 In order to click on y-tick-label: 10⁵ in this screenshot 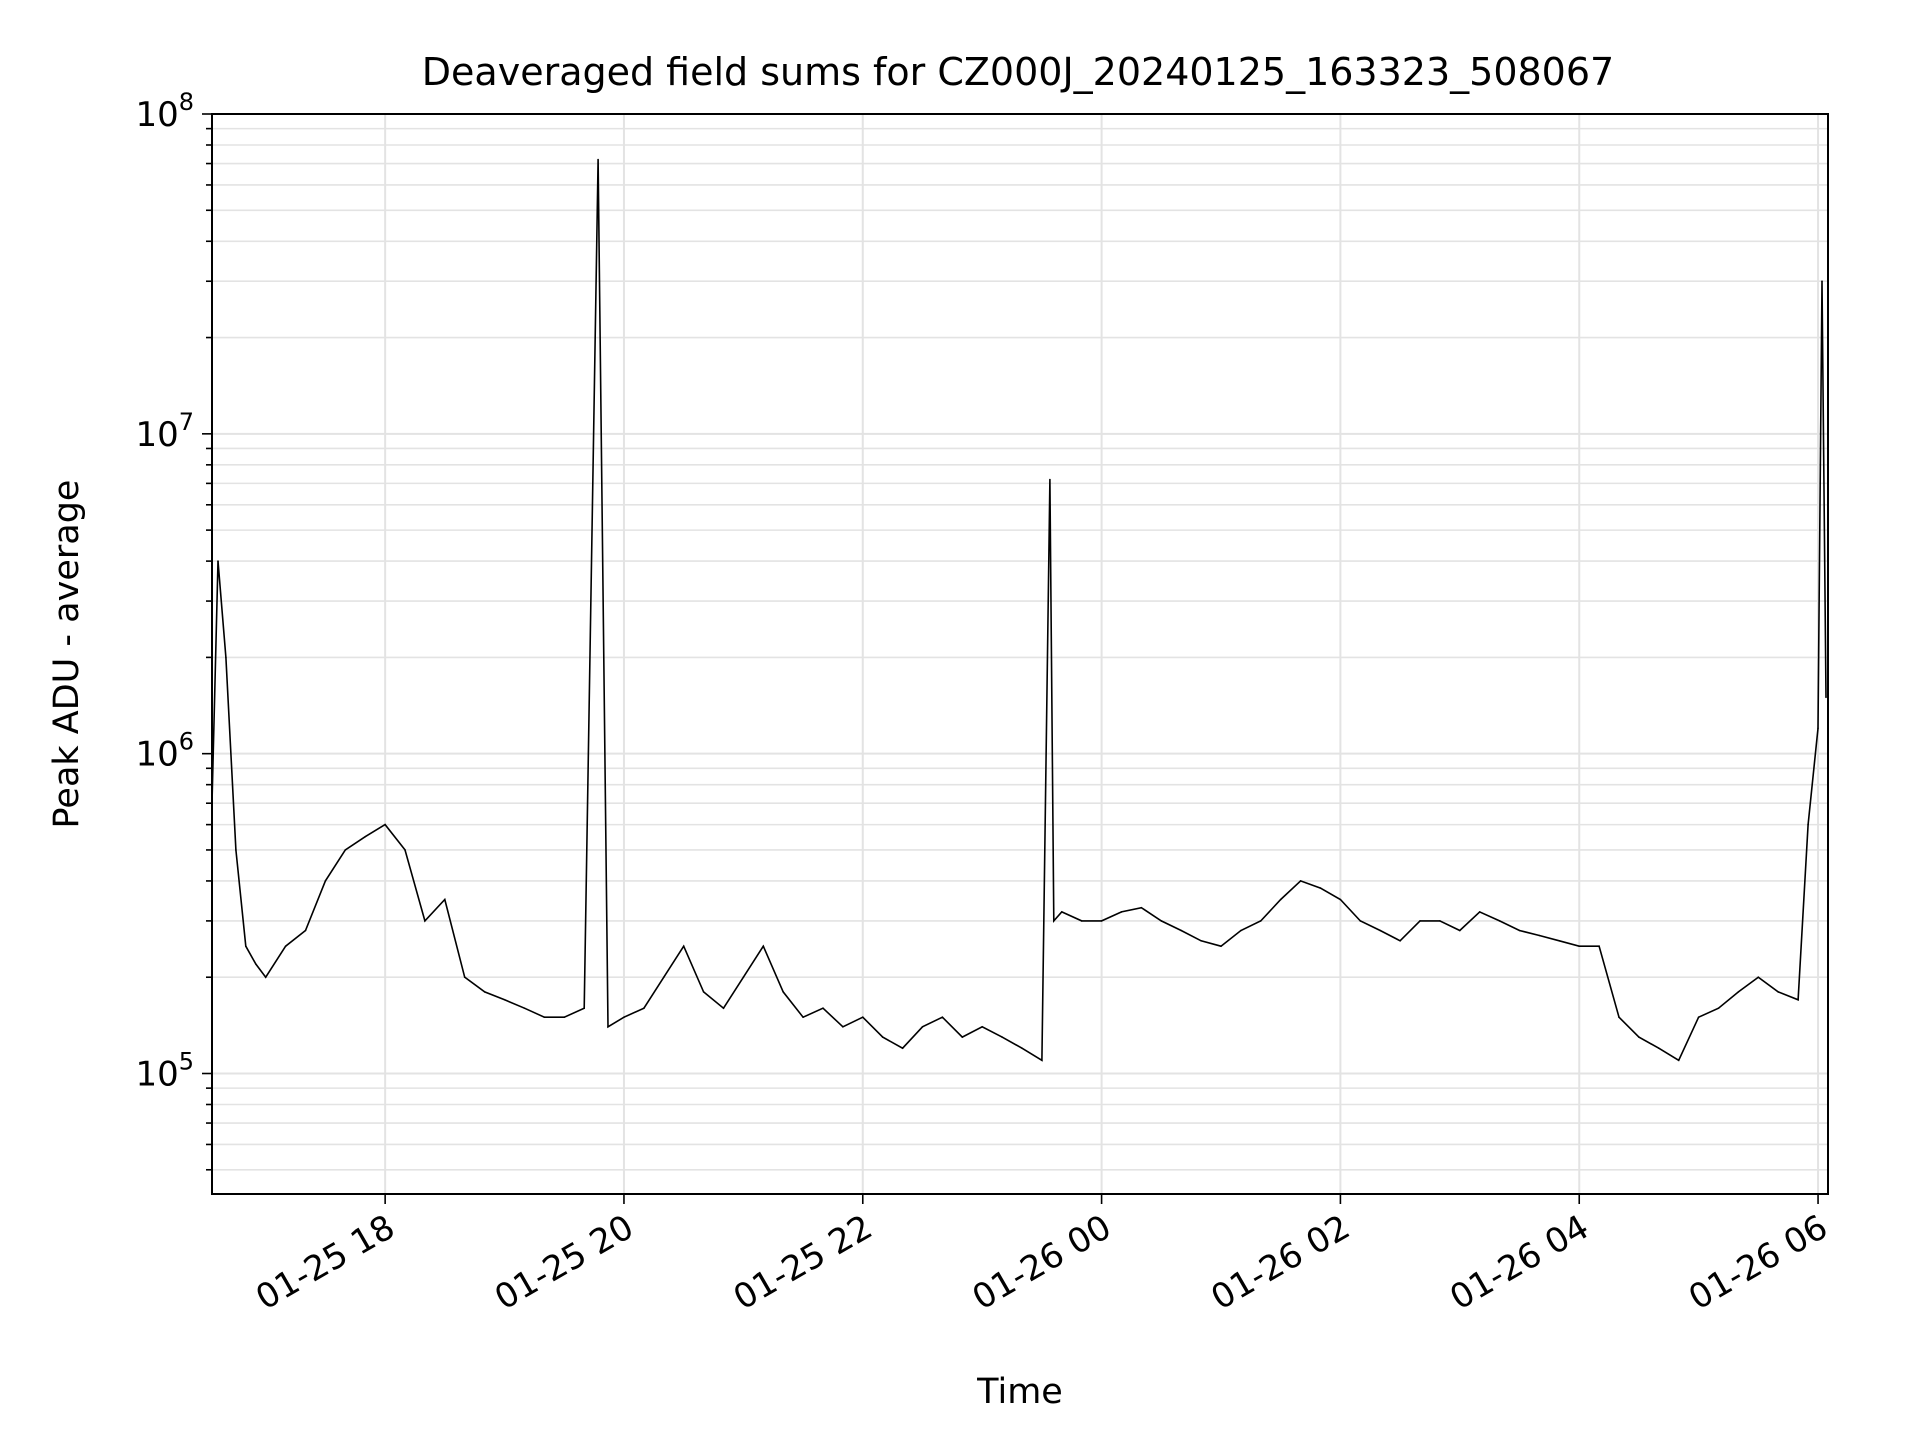, I will do `click(164, 1071)`.